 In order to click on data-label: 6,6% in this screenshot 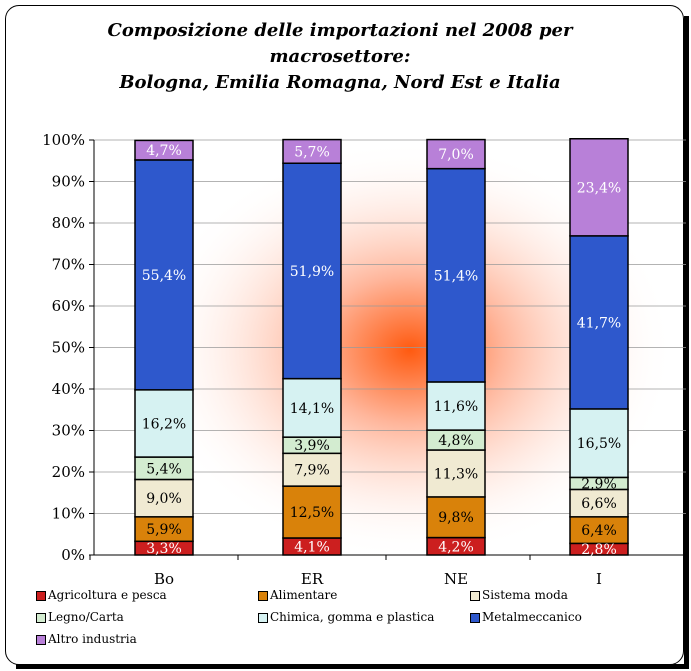, I will do `click(599, 504)`.